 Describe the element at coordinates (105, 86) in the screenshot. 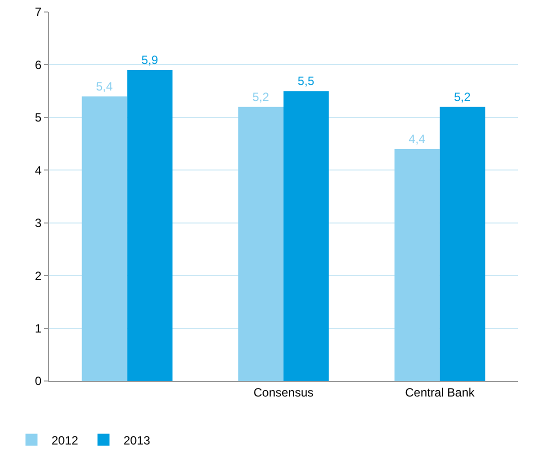

I see `data-label: 5,4` at that location.